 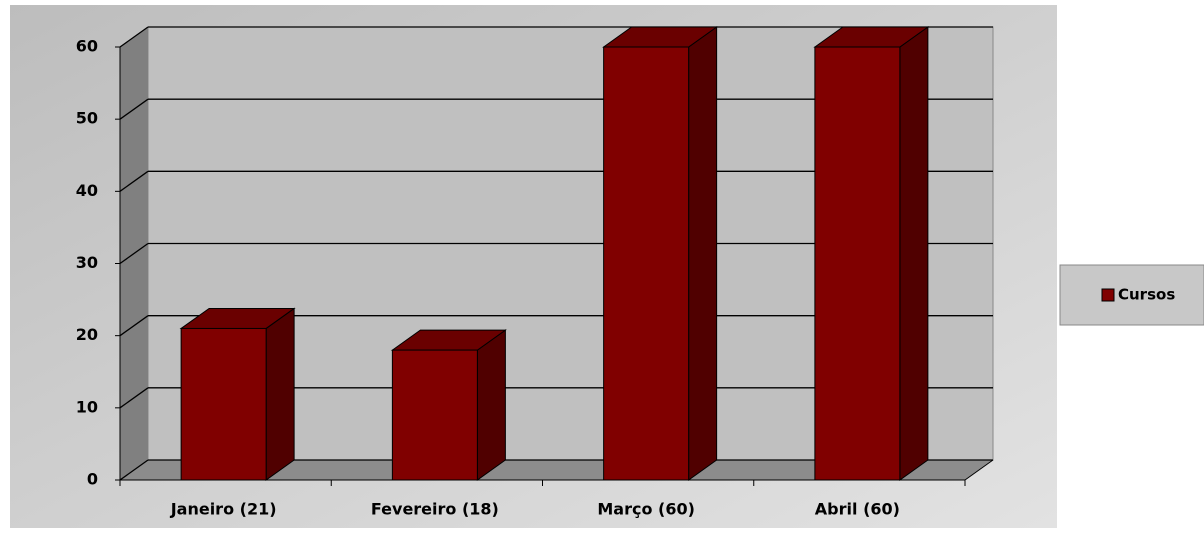 What do you see at coordinates (92, 479) in the screenshot?
I see `y-tick-label: 0` at bounding box center [92, 479].